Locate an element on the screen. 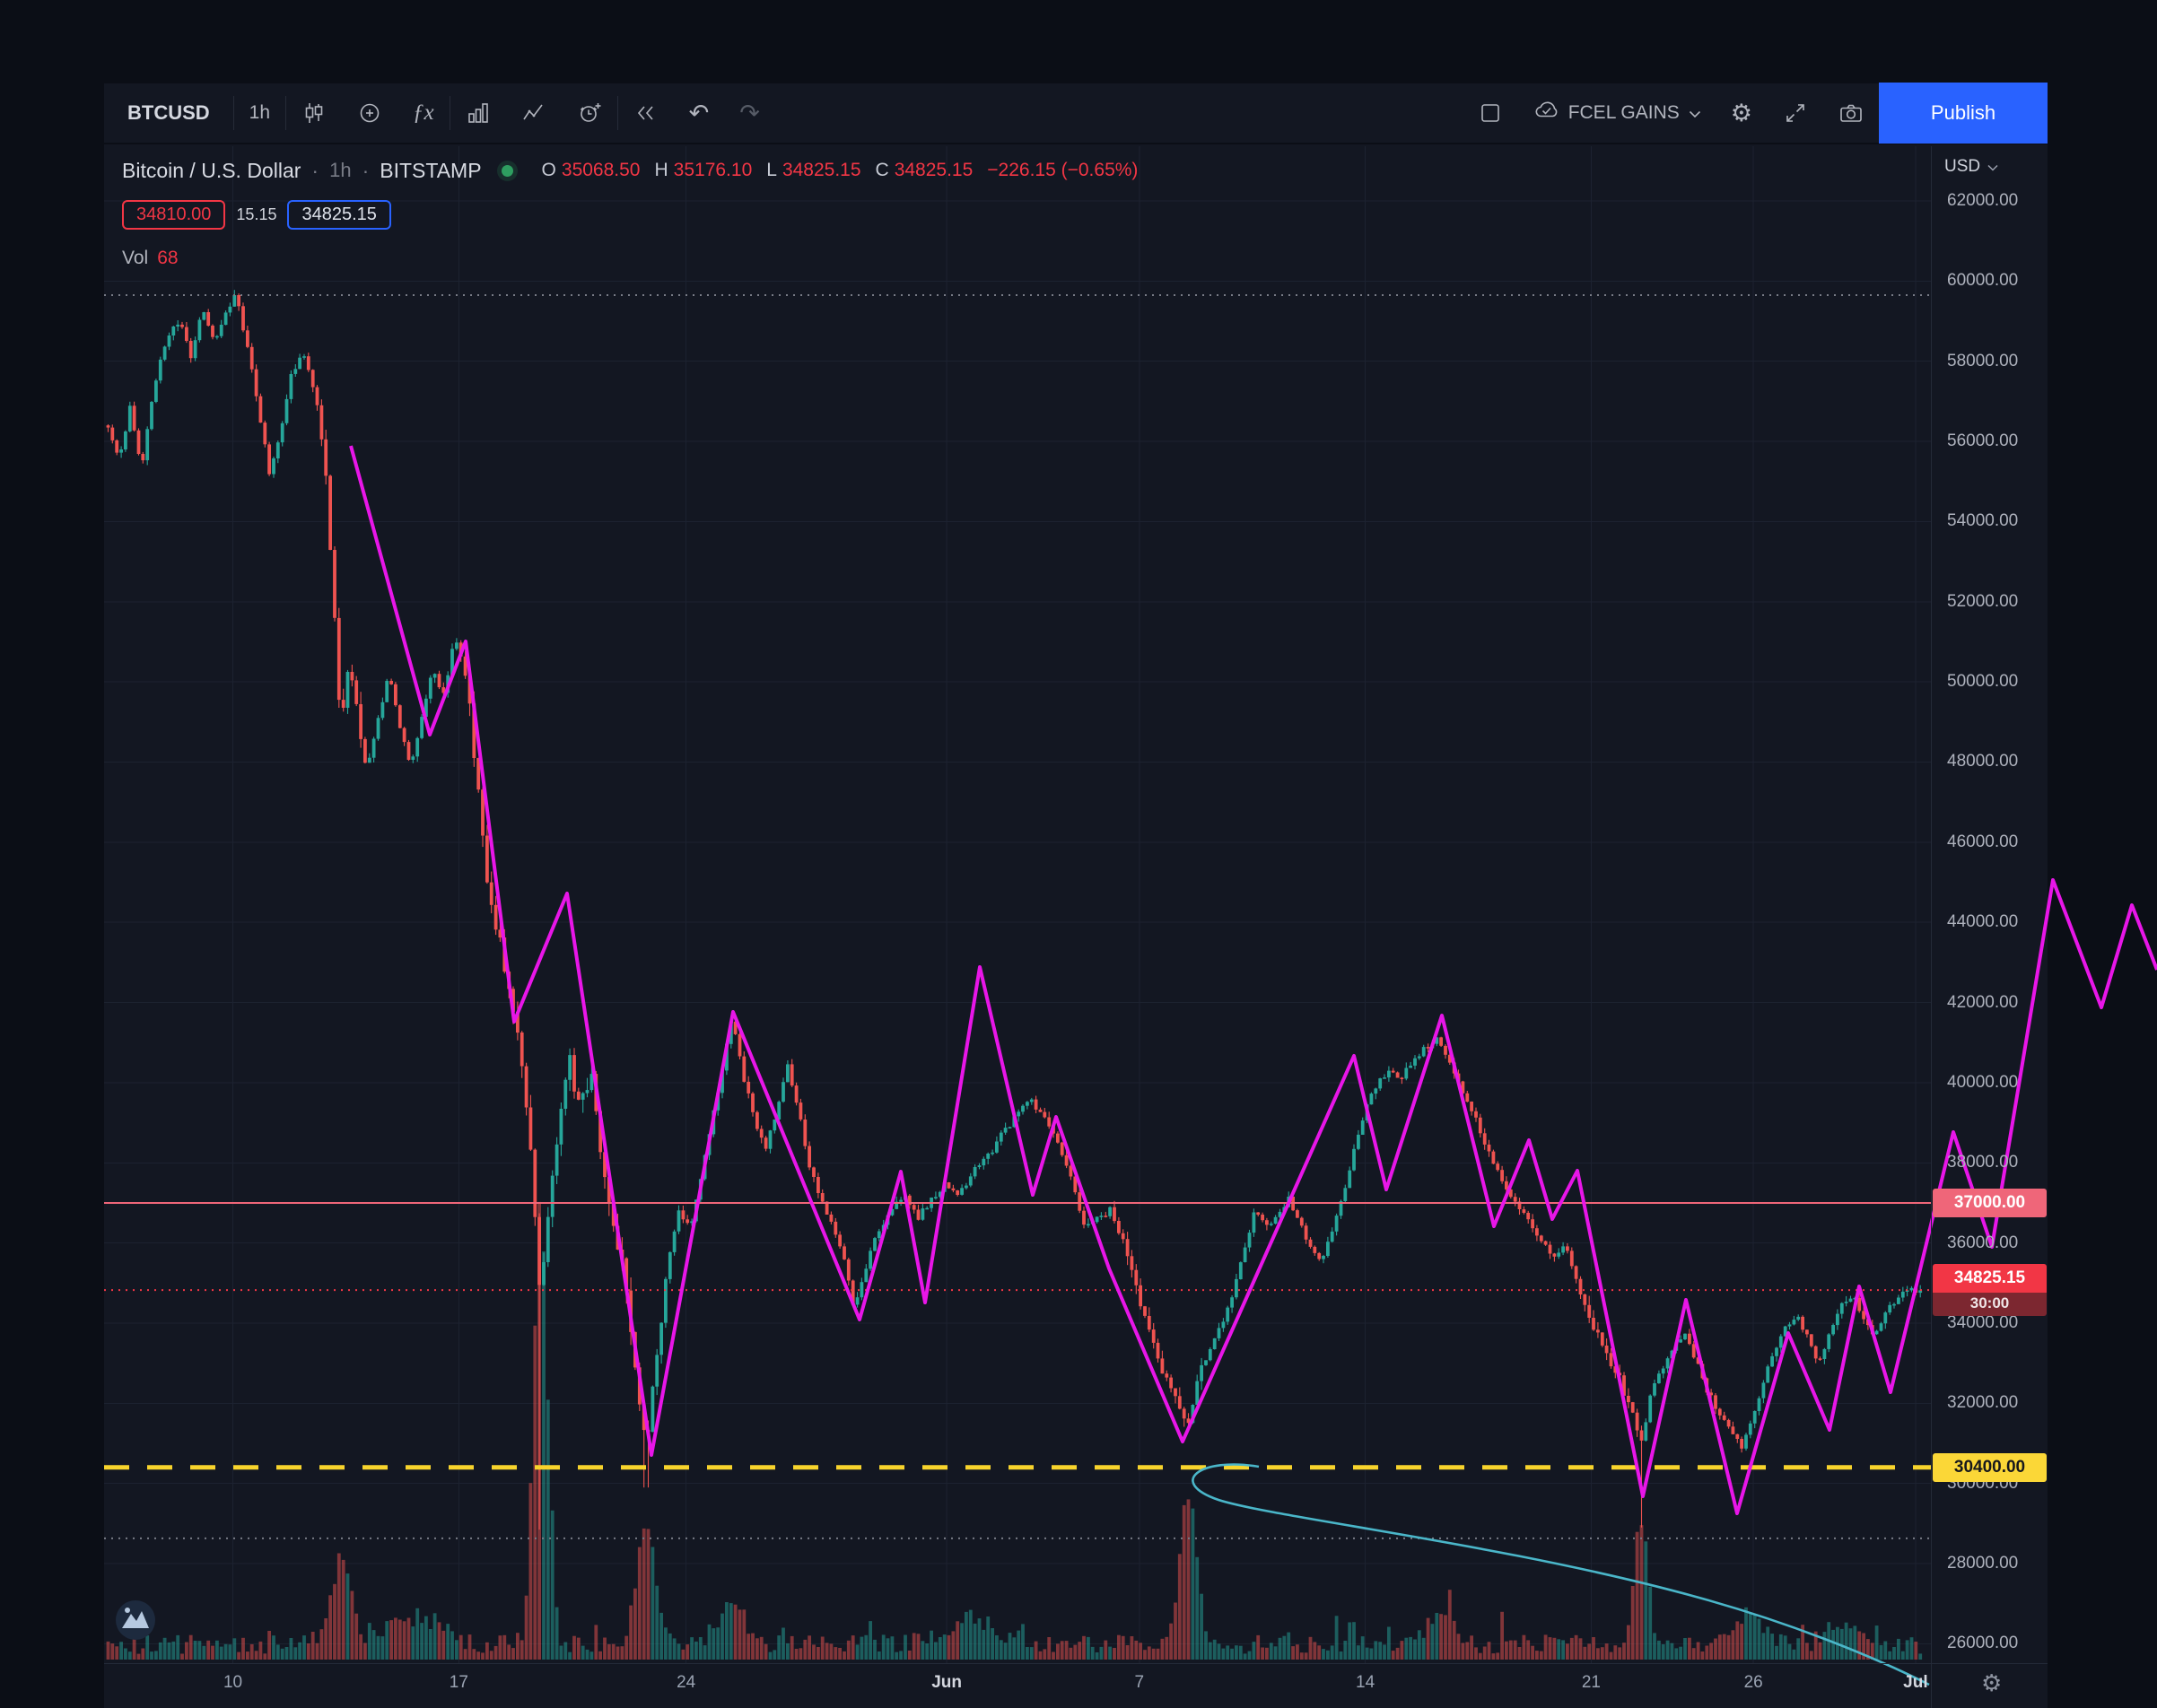 This screenshot has height=1708, width=2157. market-status-dot is located at coordinates (507, 170).